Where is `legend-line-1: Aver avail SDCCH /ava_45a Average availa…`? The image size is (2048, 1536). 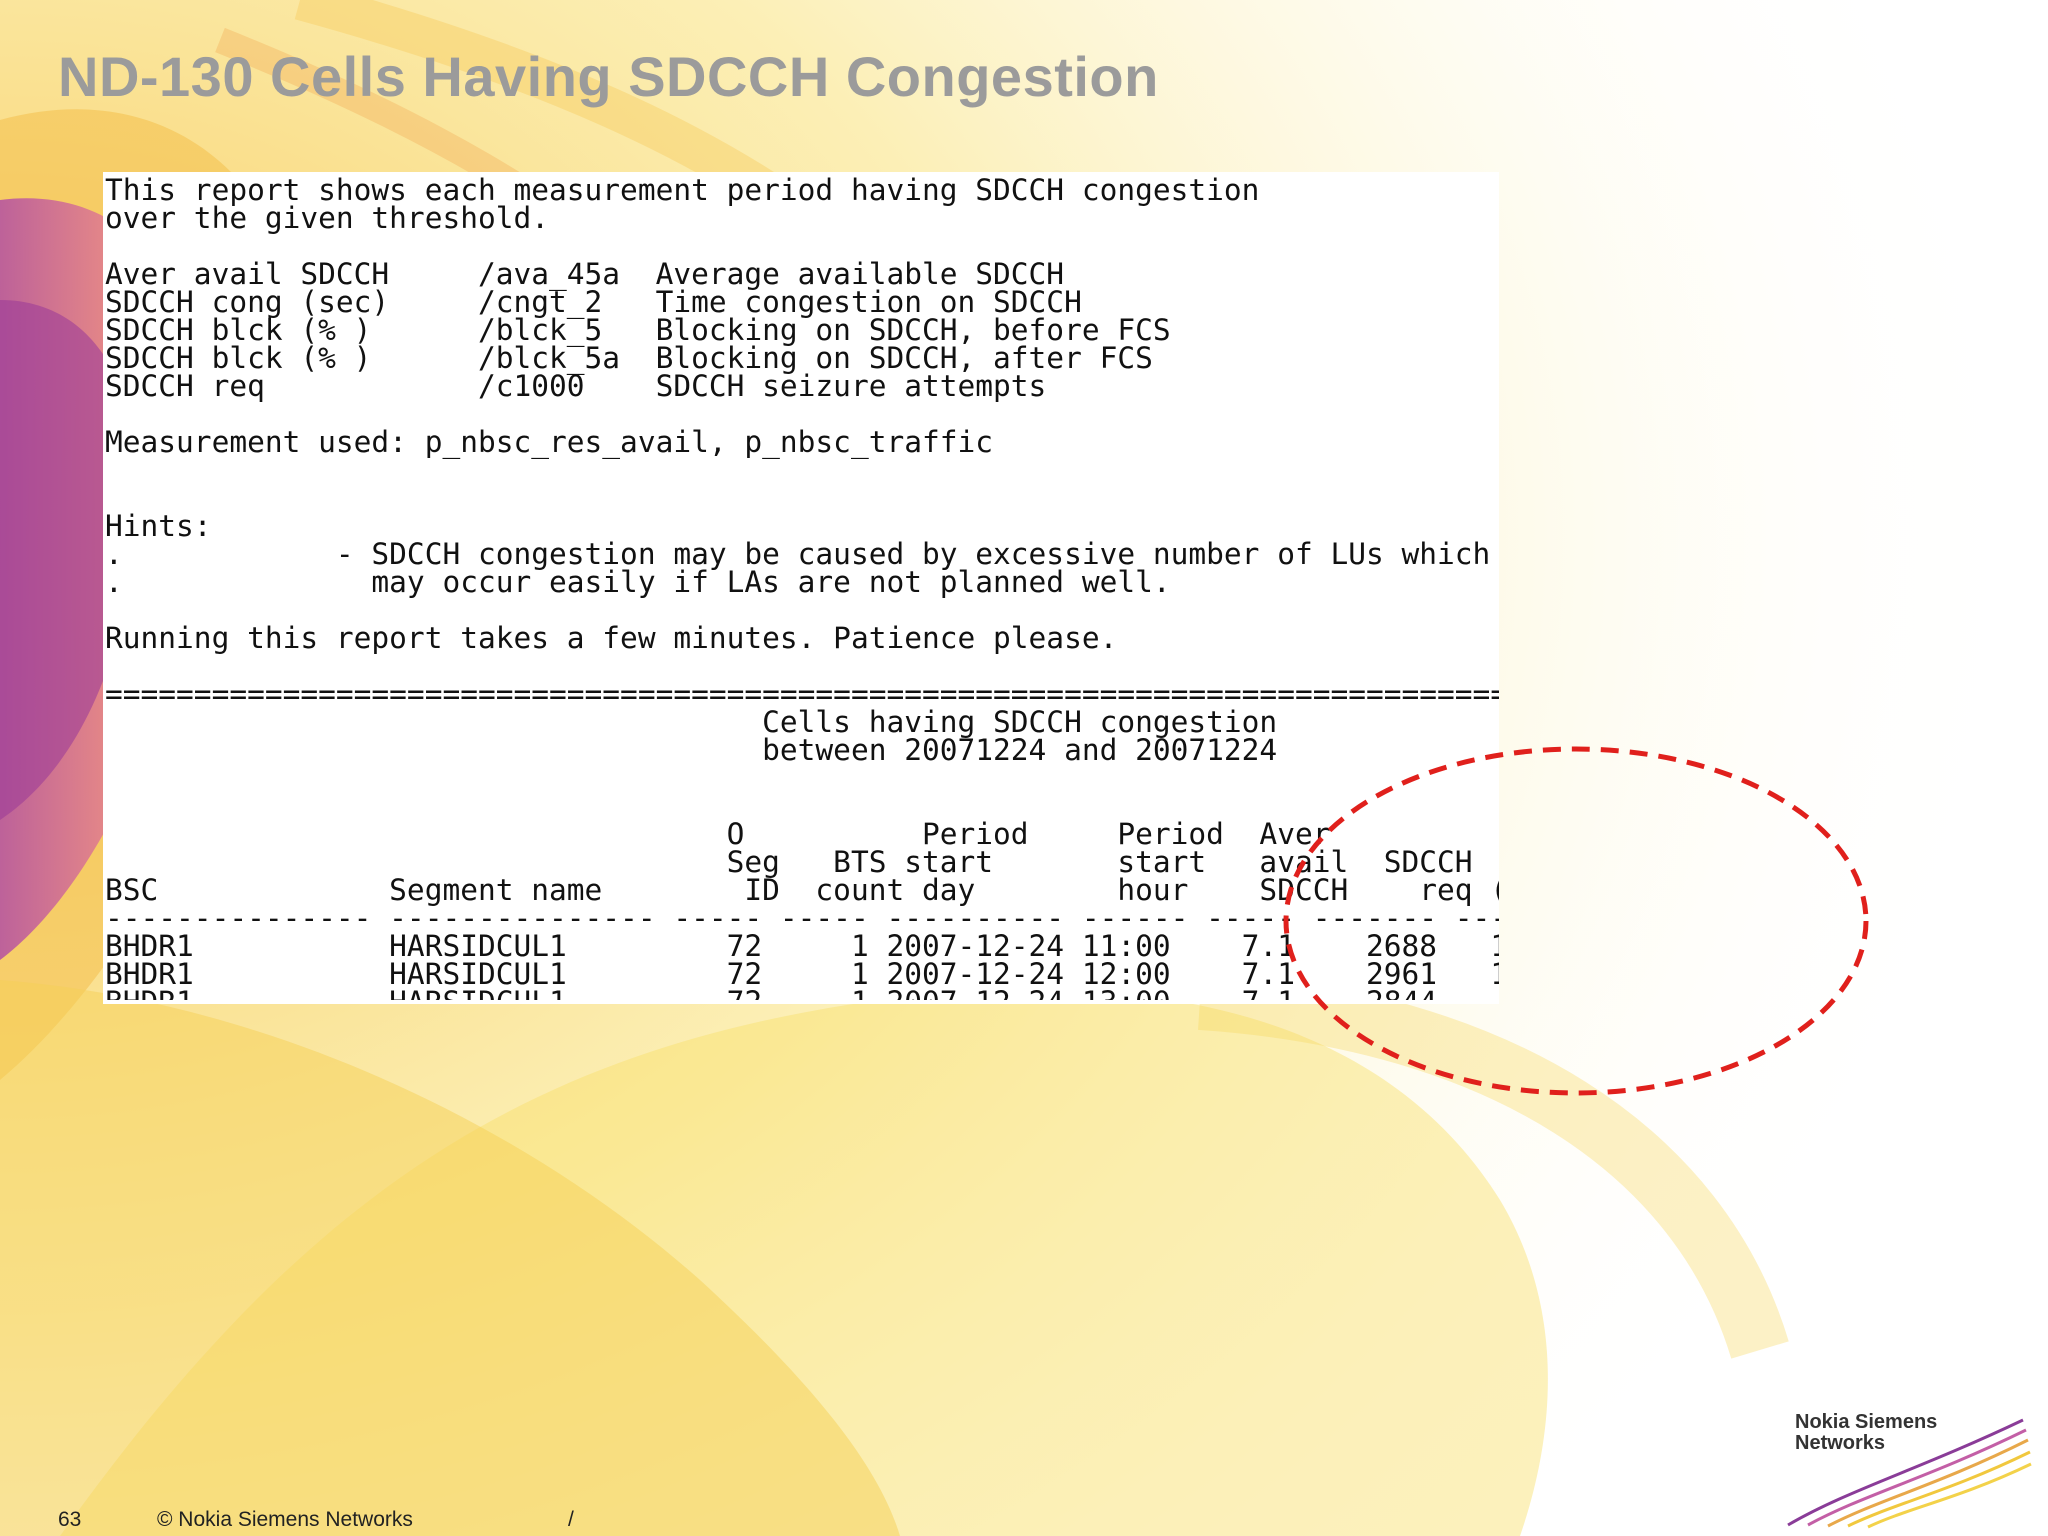 legend-line-1: Aver avail SDCCH /ava_45a Average availa… is located at coordinates (585, 274).